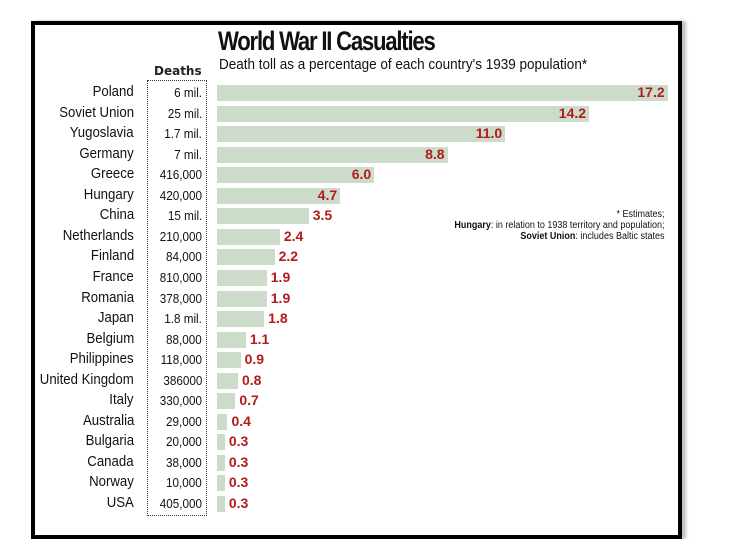 The height and width of the screenshot is (539, 737). What do you see at coordinates (108, 420) in the screenshot?
I see `category-label: Australia` at bounding box center [108, 420].